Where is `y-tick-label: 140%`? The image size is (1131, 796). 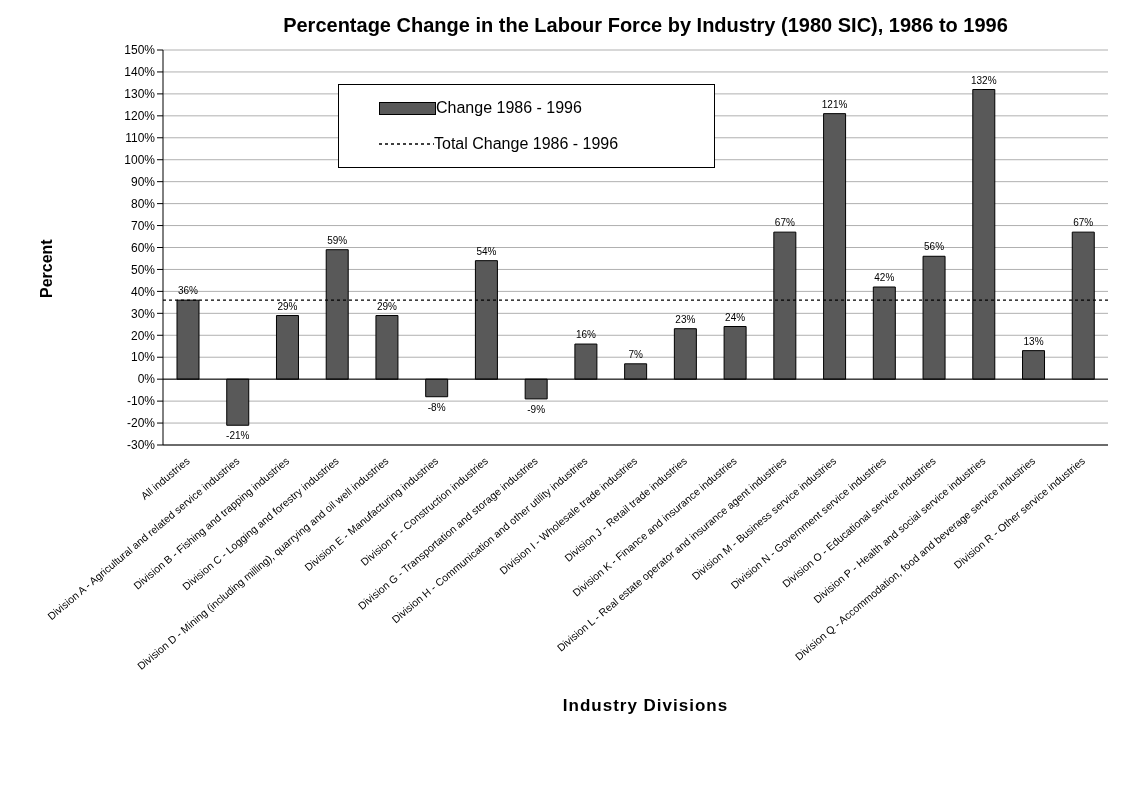 y-tick-label: 140% is located at coordinates (140, 72).